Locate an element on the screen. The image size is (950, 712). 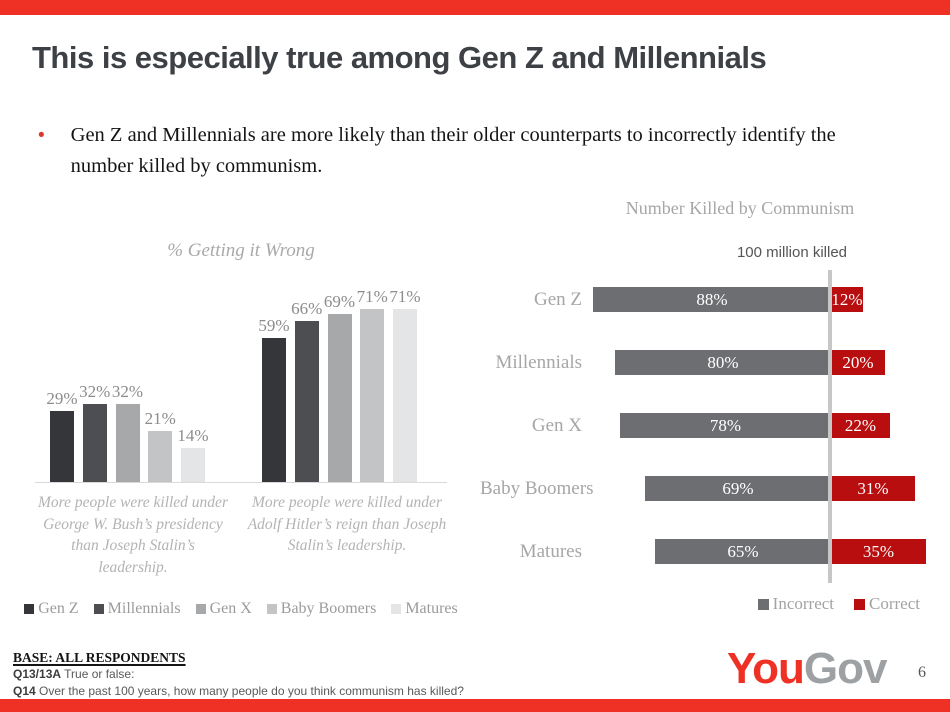
bar-value-label: 29% is located at coordinates (62, 398).